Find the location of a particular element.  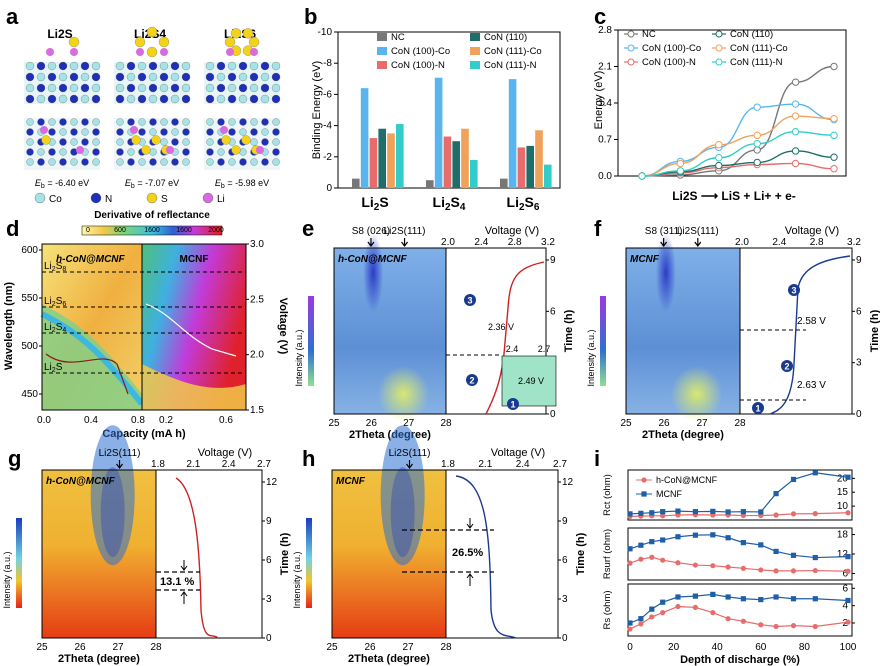

y-tick-label: 1.4 is located at coordinates (605, 103).